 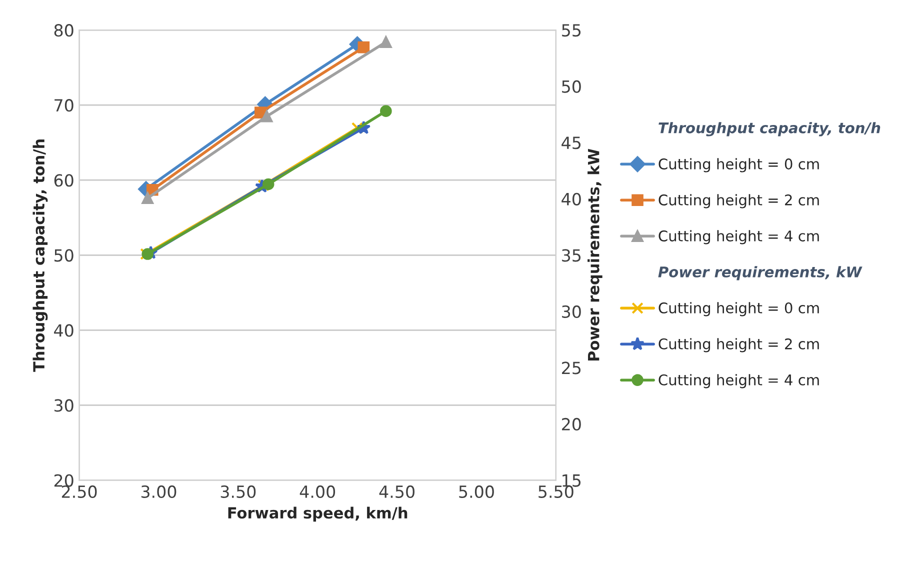 I want to click on y-tick-label: 80, so click(x=64, y=30).